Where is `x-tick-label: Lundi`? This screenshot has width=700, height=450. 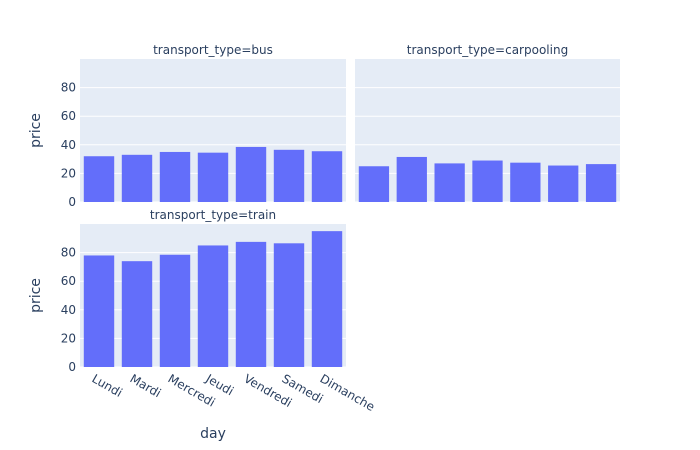
x-tick-label: Lundi is located at coordinates (107, 385).